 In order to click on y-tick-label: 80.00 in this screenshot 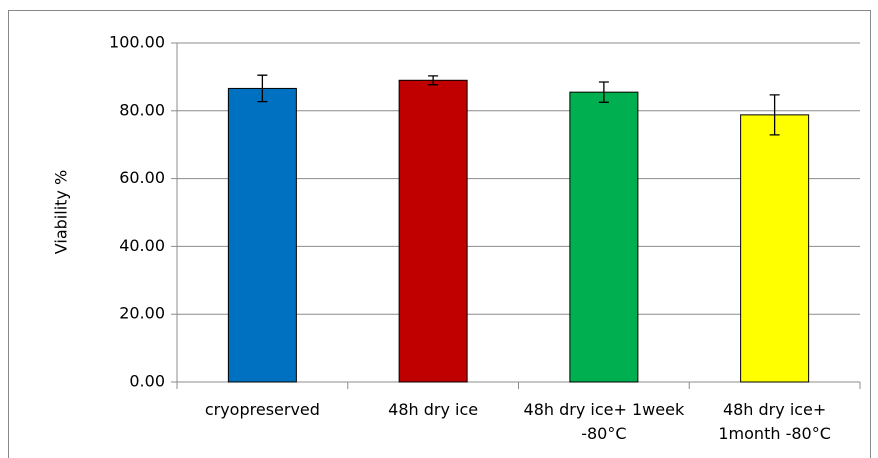, I will do `click(142, 109)`.